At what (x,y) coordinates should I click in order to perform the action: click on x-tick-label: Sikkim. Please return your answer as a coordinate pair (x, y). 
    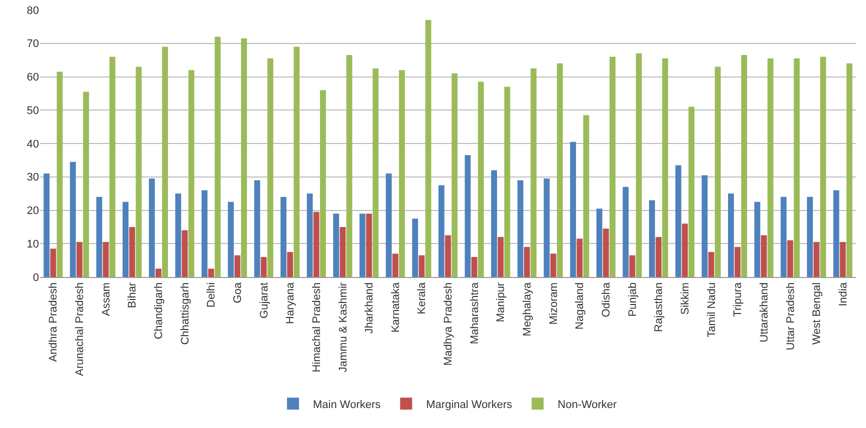
    Looking at the image, I should click on (685, 298).